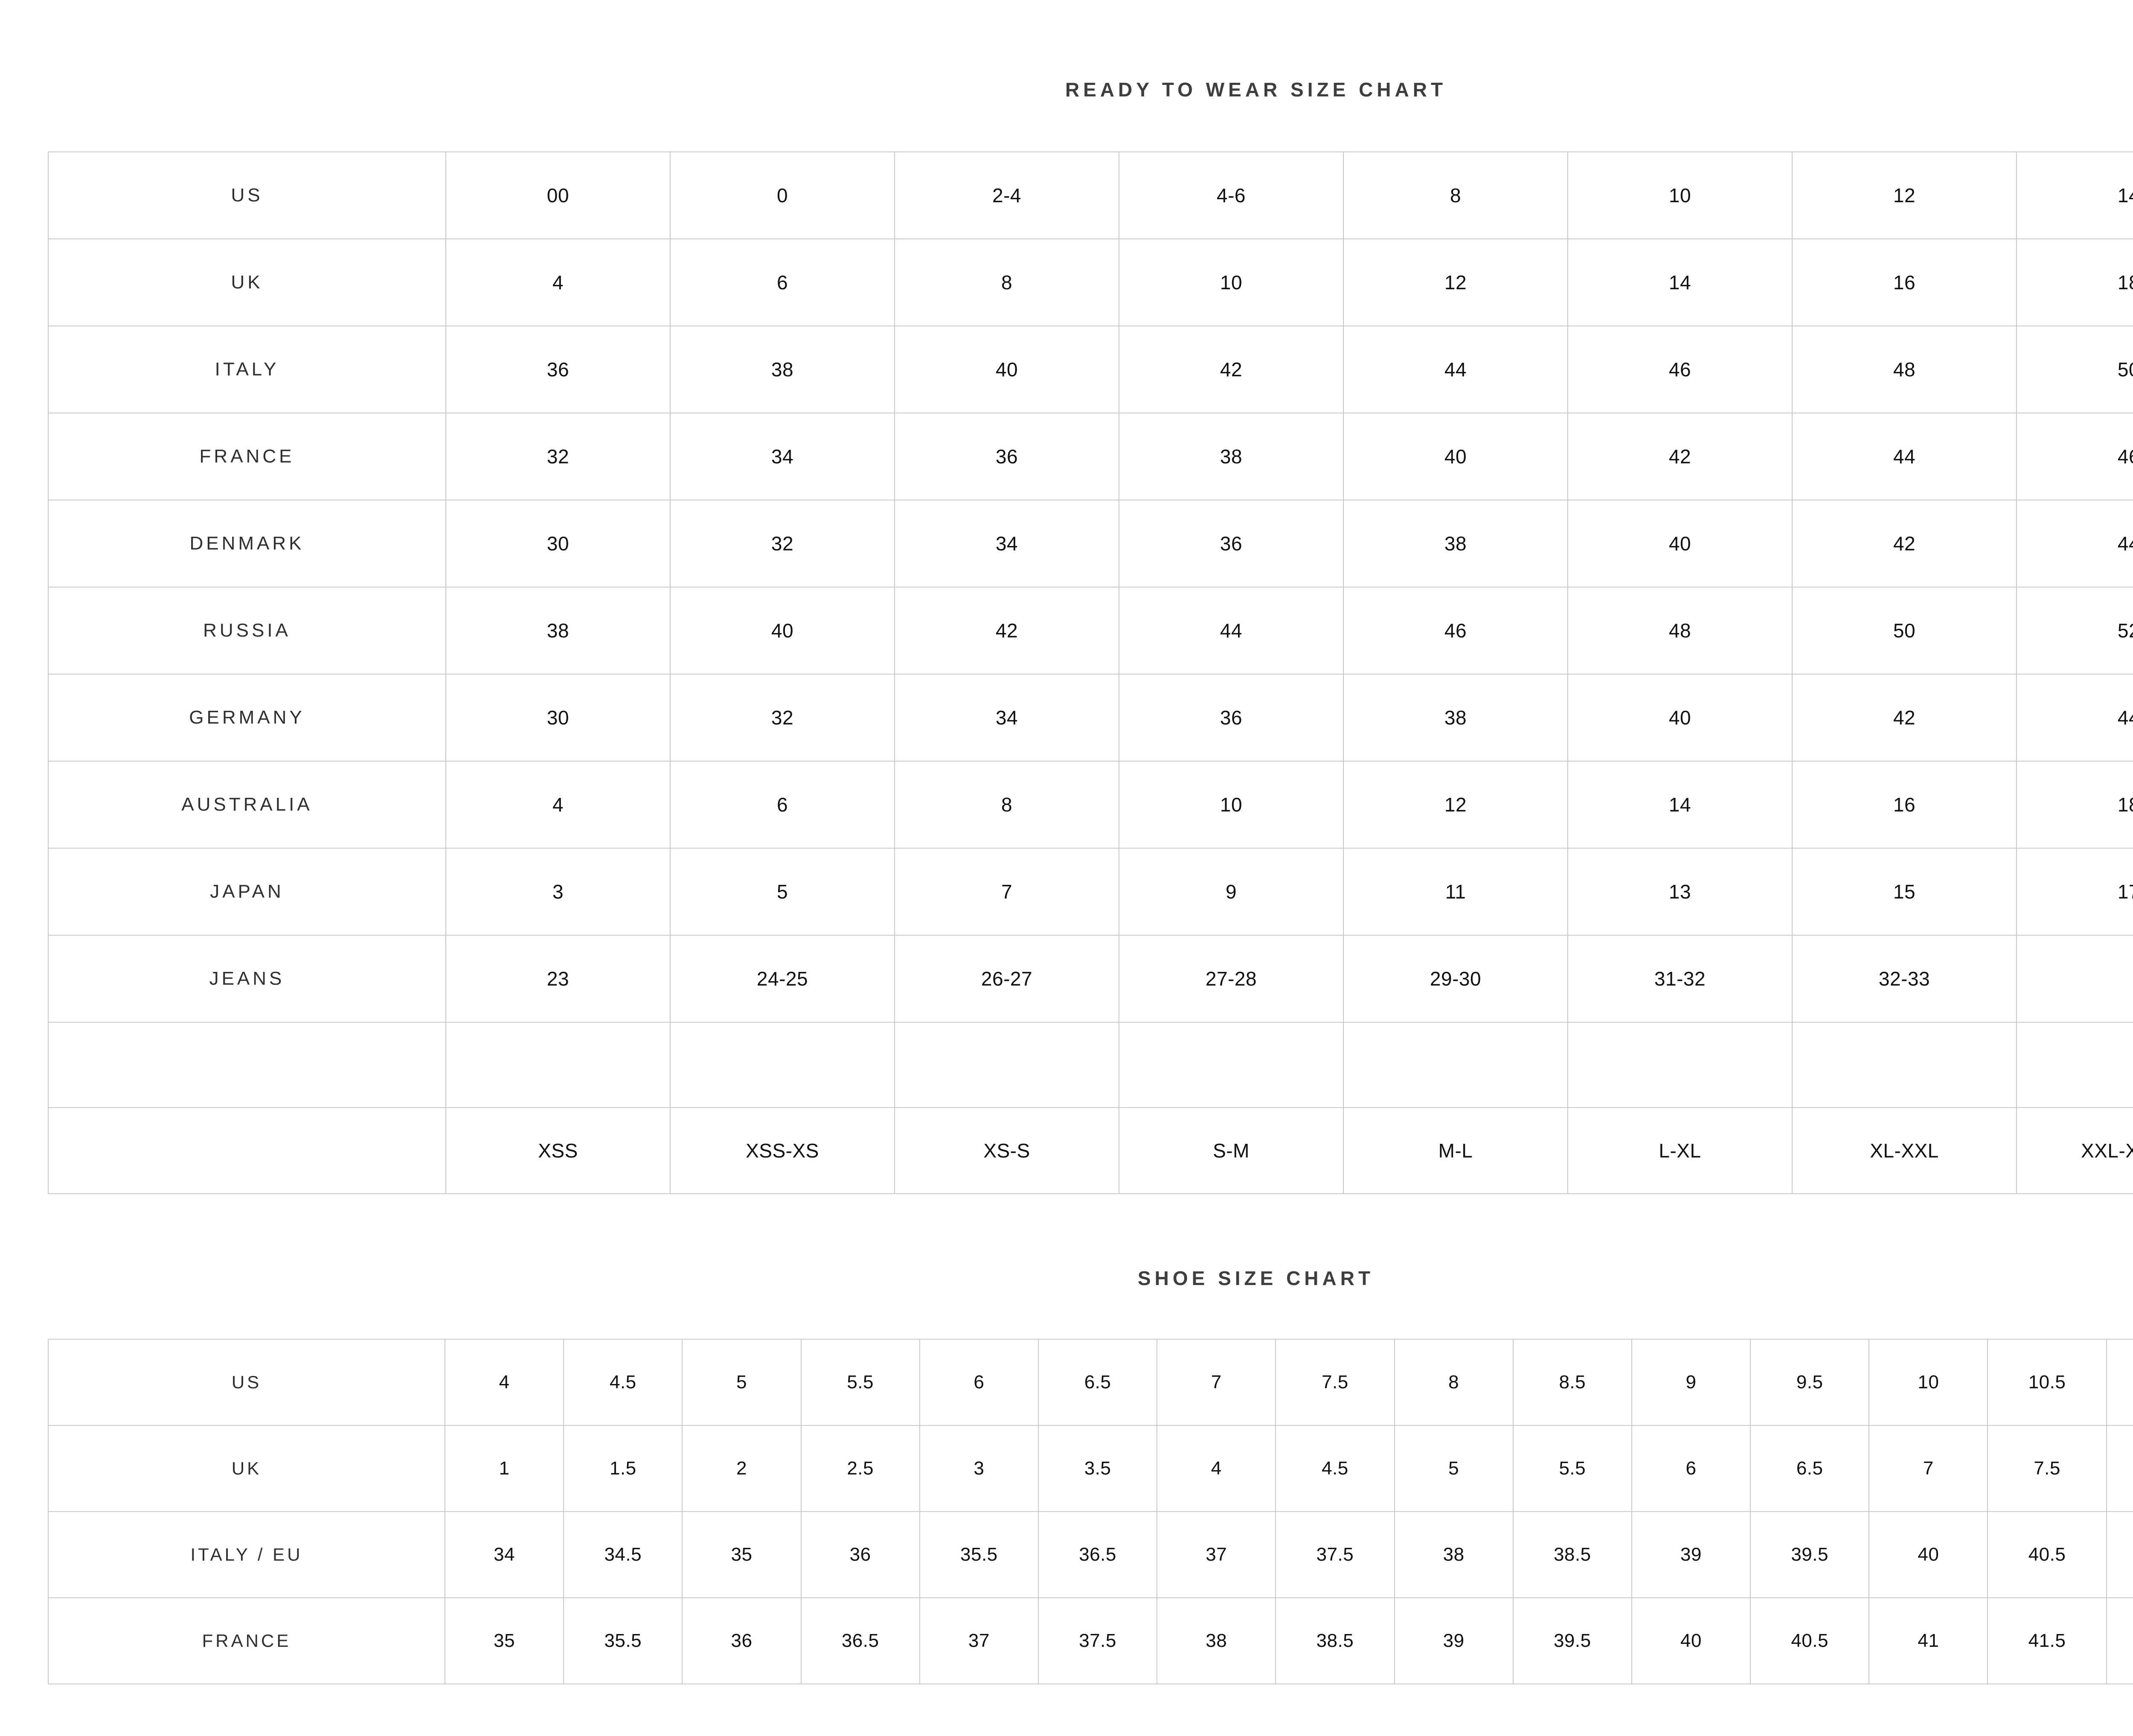 The image size is (2133, 1736). What do you see at coordinates (1006, 1150) in the screenshot?
I see `rtw-cell: XS-S` at bounding box center [1006, 1150].